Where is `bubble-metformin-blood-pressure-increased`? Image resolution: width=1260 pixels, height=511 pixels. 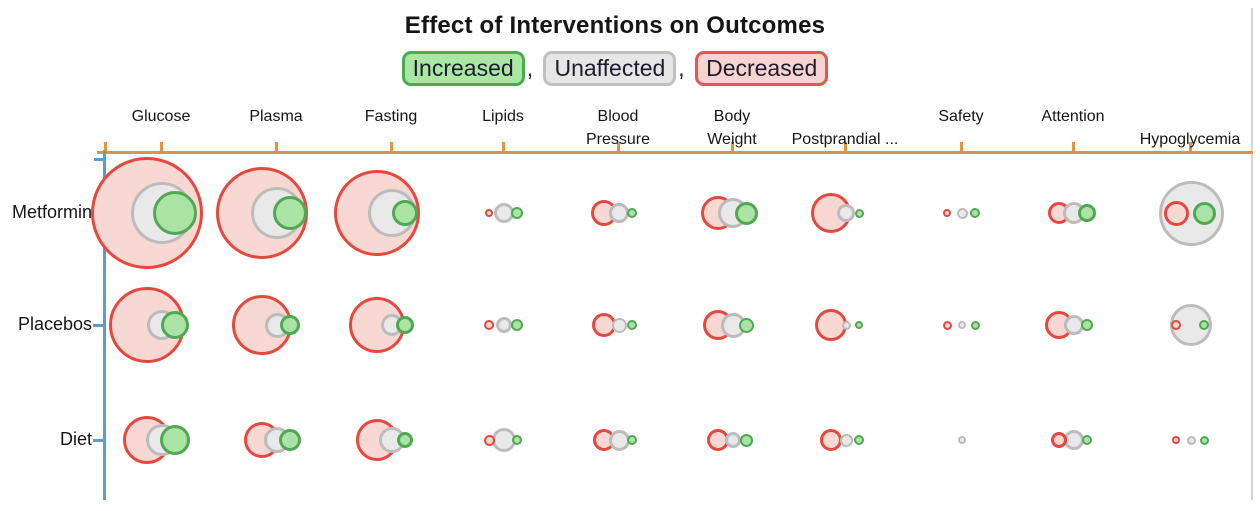
bubble-metformin-blood-pressure-increased is located at coordinates (632, 213).